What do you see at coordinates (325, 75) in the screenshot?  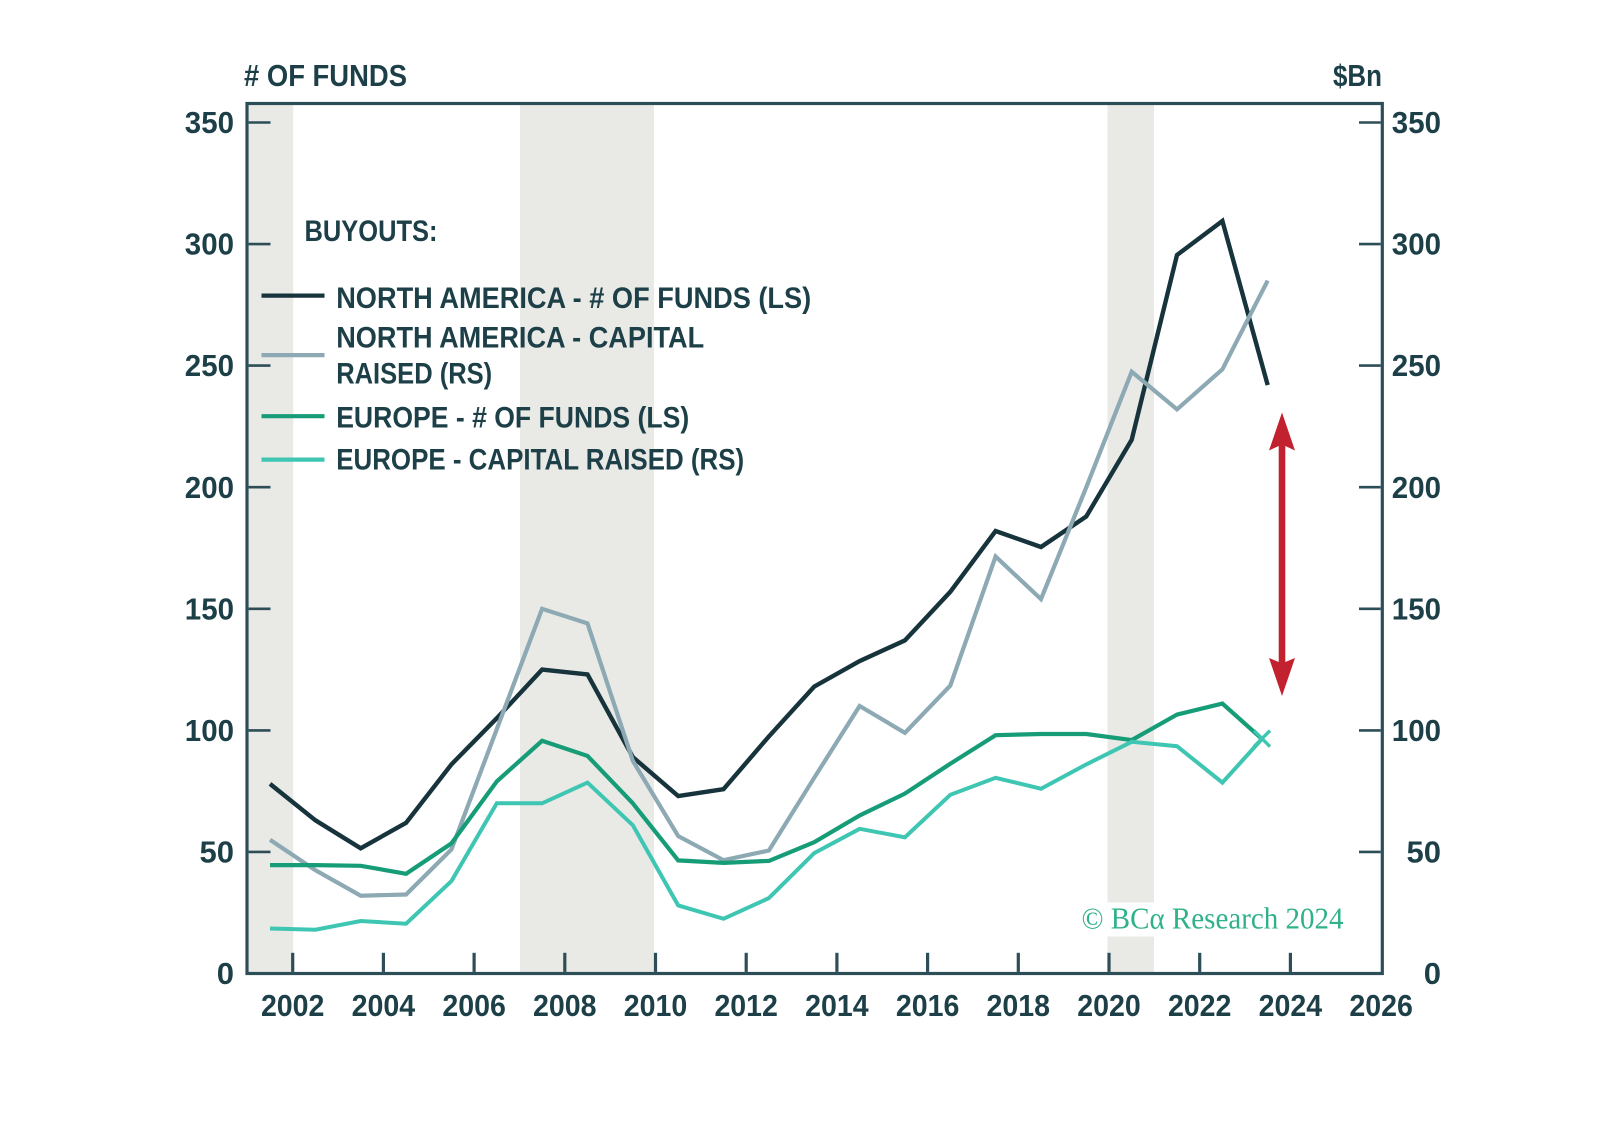 I see `svg-text: # OF FUNDS` at bounding box center [325, 75].